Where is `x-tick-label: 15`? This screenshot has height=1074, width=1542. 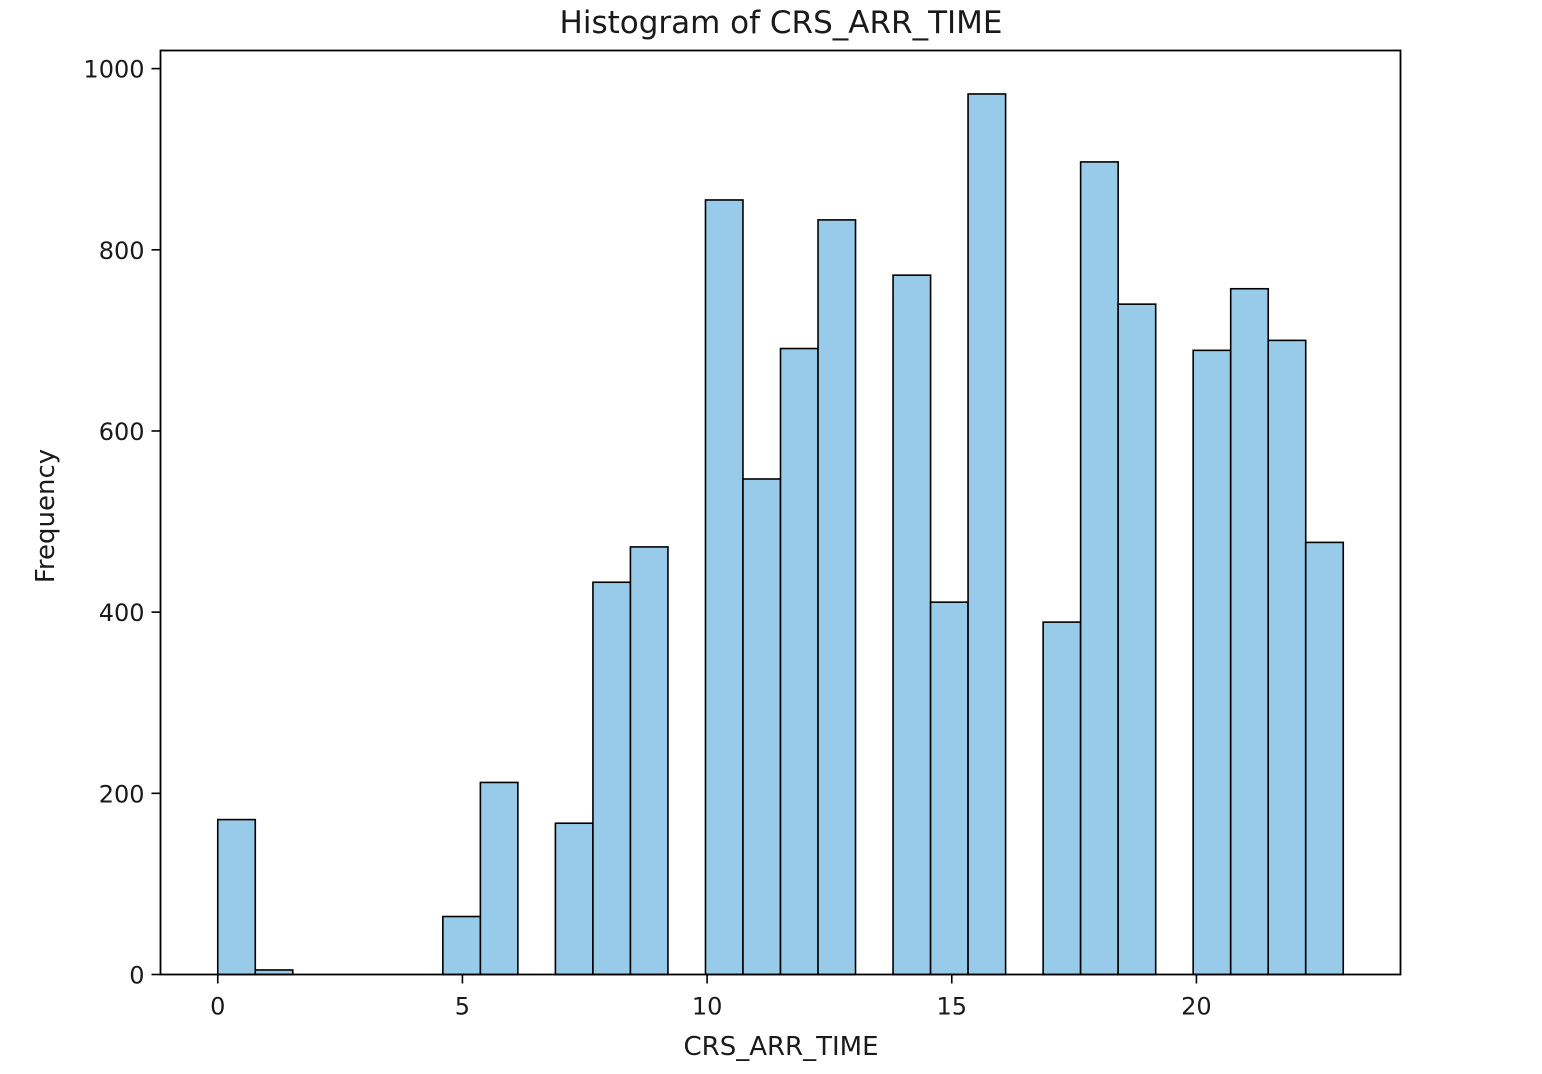 x-tick-label: 15 is located at coordinates (951, 1007).